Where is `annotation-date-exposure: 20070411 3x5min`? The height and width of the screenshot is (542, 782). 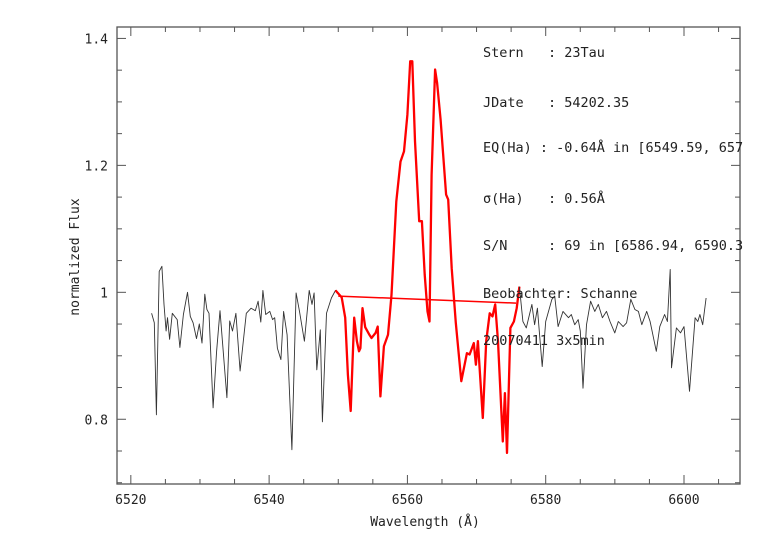
annotation-date-exposure: 20070411 3x5min is located at coordinates (544, 341).